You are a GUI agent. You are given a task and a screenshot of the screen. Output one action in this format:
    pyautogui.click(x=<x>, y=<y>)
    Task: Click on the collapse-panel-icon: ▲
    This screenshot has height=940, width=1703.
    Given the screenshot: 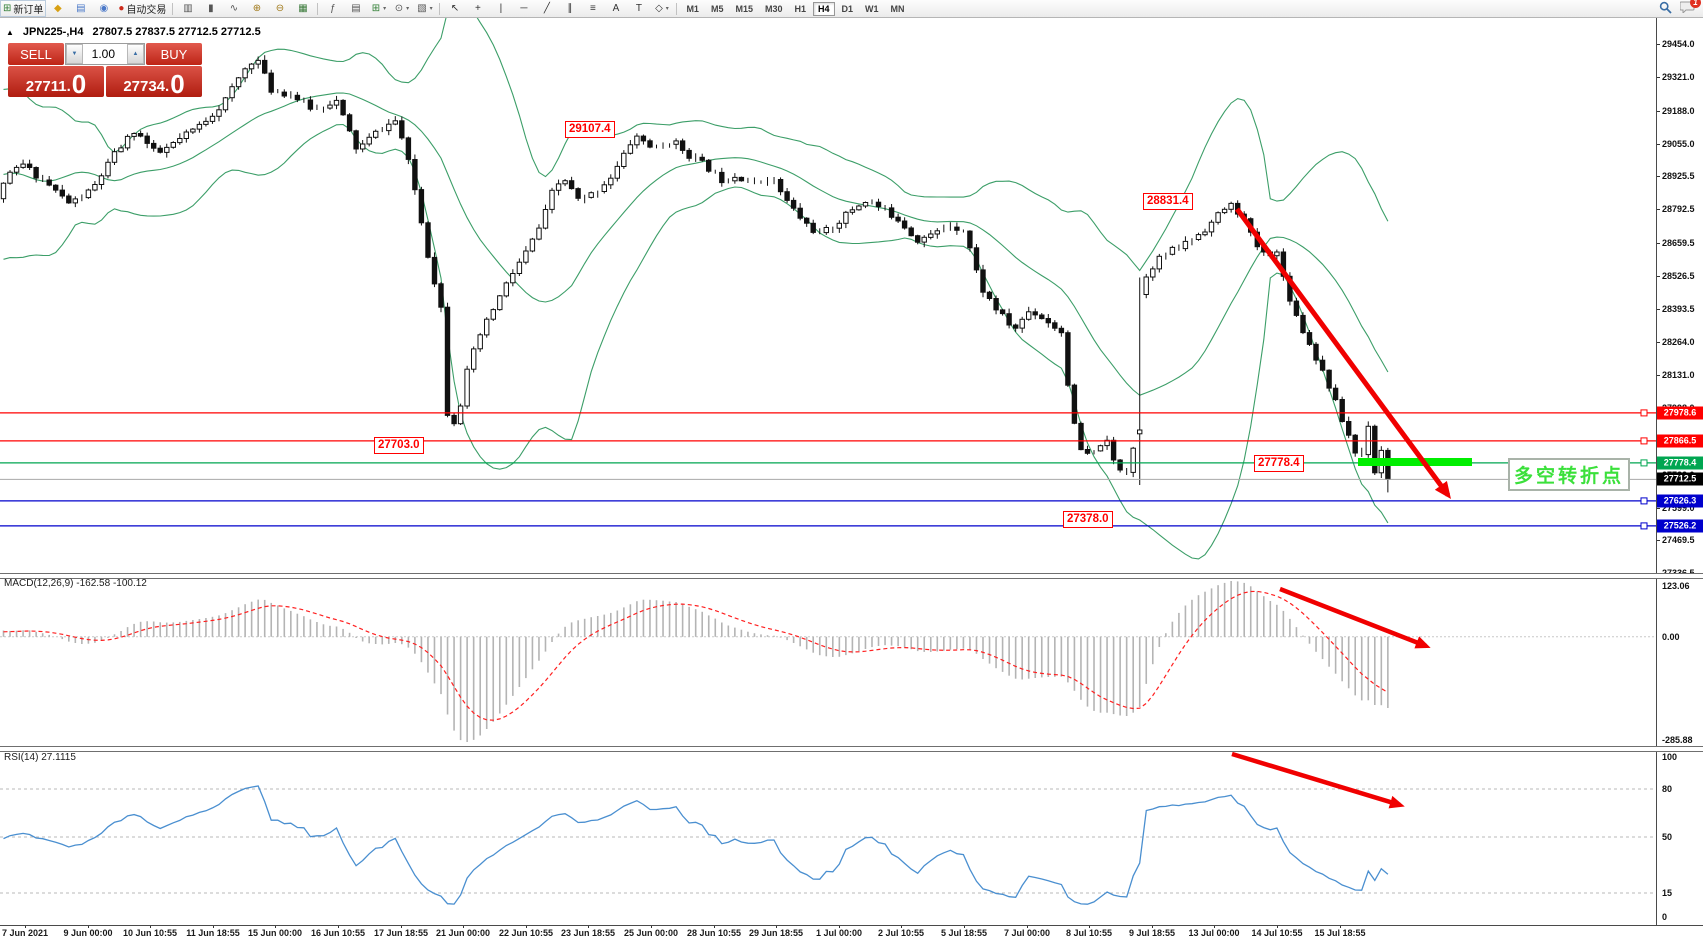 What is the action you would take?
    pyautogui.click(x=10, y=32)
    